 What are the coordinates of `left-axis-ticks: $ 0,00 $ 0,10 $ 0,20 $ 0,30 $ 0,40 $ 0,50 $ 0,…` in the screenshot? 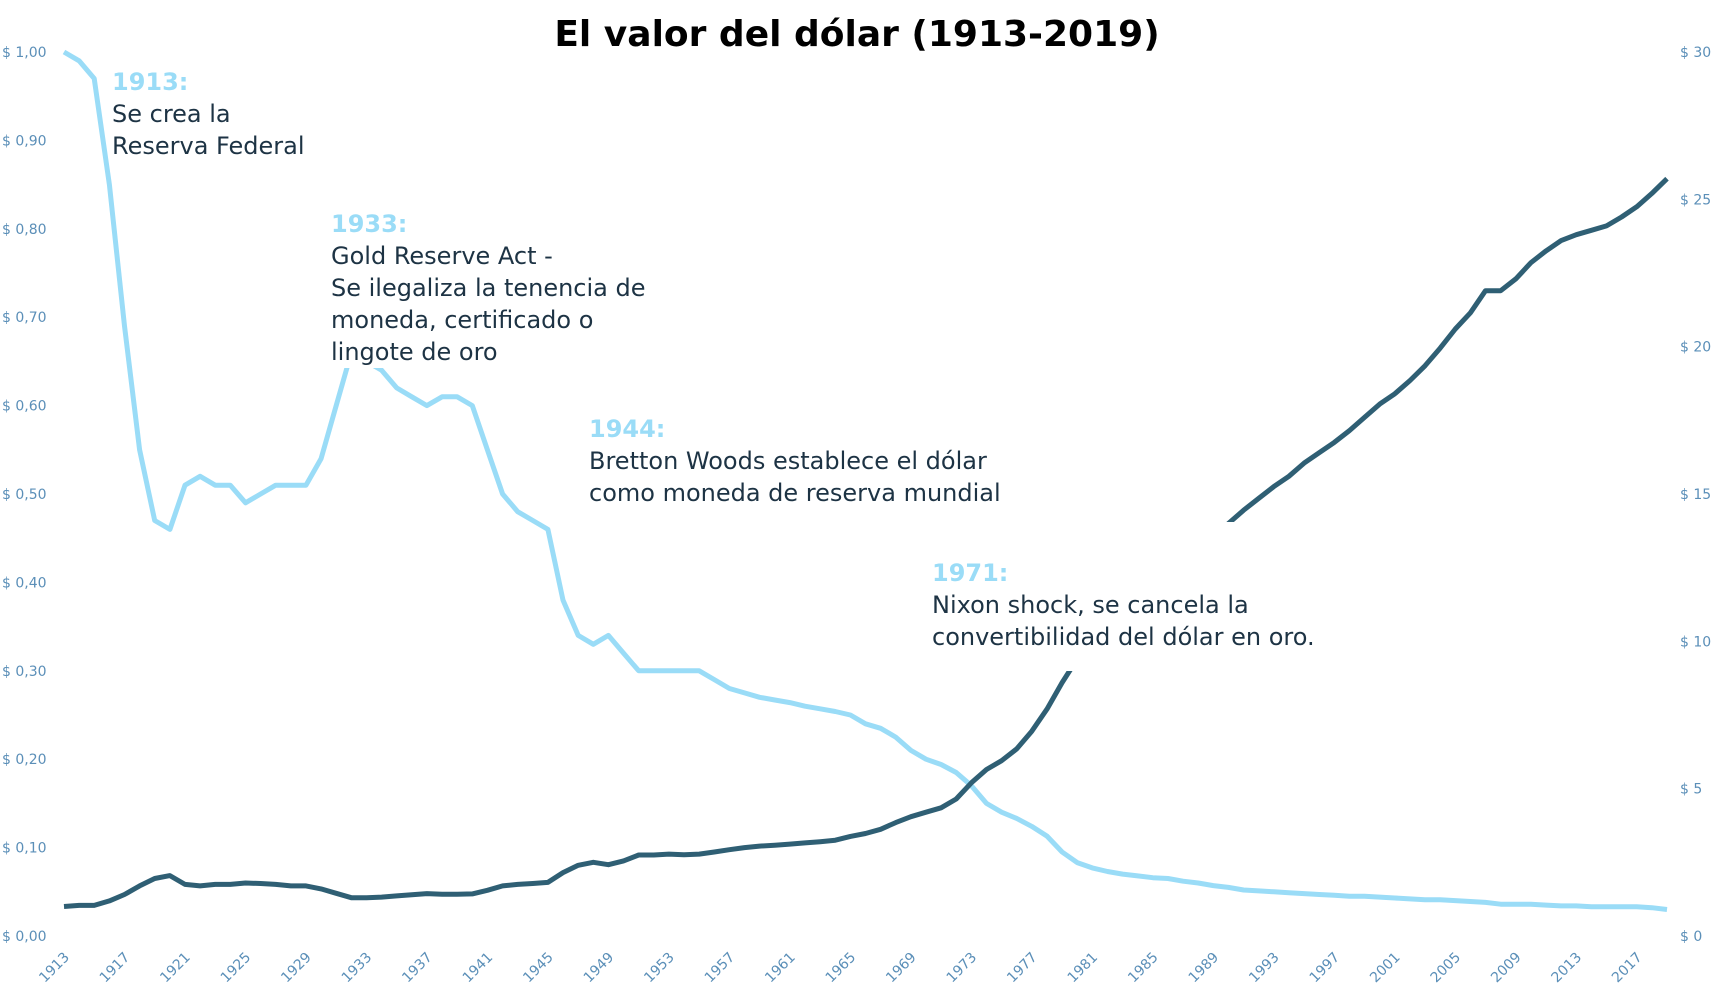 It's located at (24, 495).